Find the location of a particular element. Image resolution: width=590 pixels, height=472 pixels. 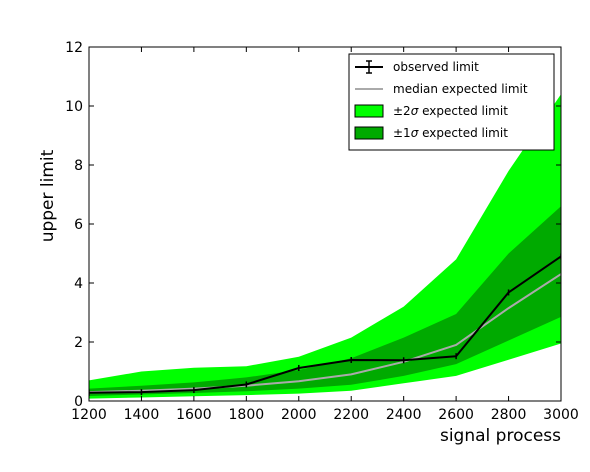

x-tick-label: 1200 is located at coordinates (89, 415).